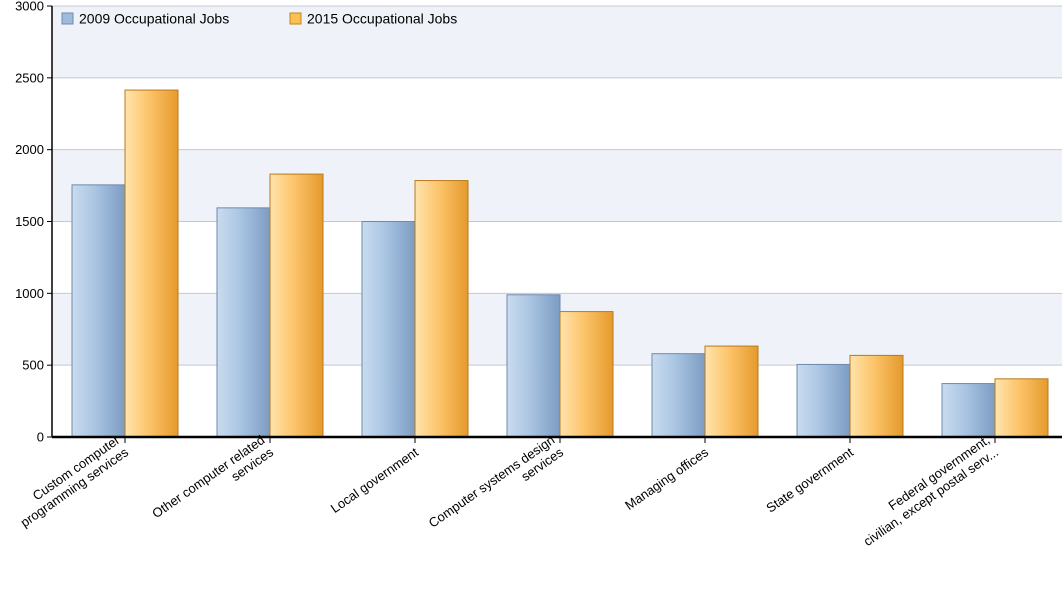  I want to click on y-tick-label: 2000, so click(29, 149).